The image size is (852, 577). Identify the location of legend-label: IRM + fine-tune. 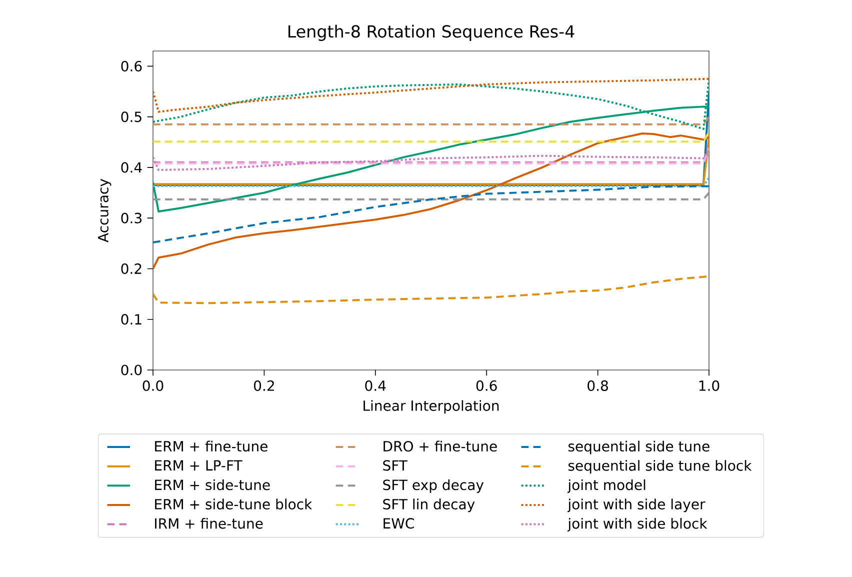
(209, 523).